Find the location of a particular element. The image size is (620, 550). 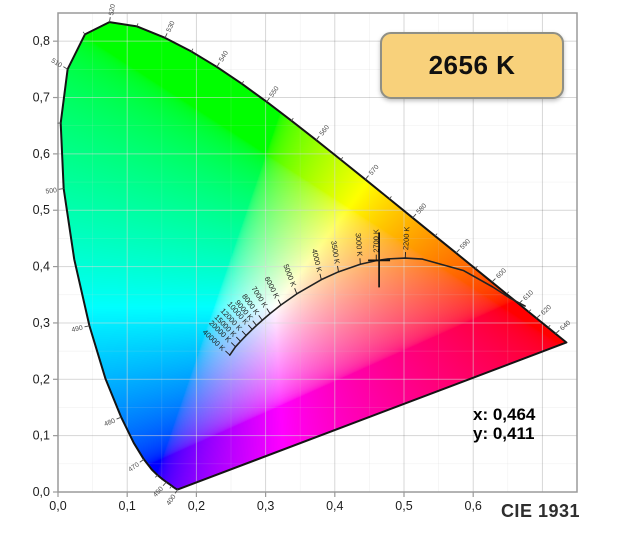

x-axis-tick-label: 0,4 is located at coordinates (334, 506).